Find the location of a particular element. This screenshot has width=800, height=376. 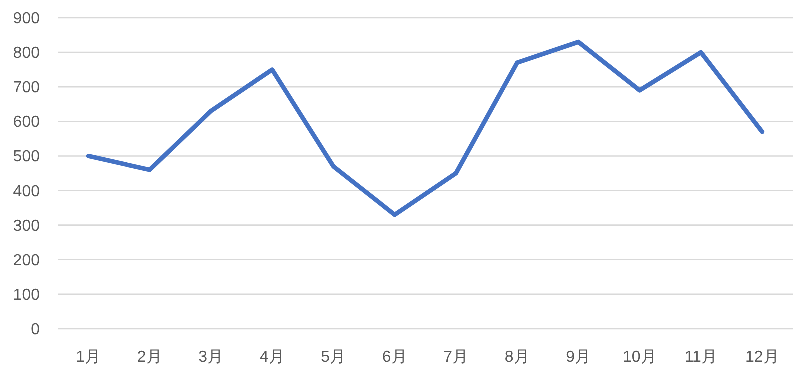

y-tick-label: 100 is located at coordinates (26, 295).